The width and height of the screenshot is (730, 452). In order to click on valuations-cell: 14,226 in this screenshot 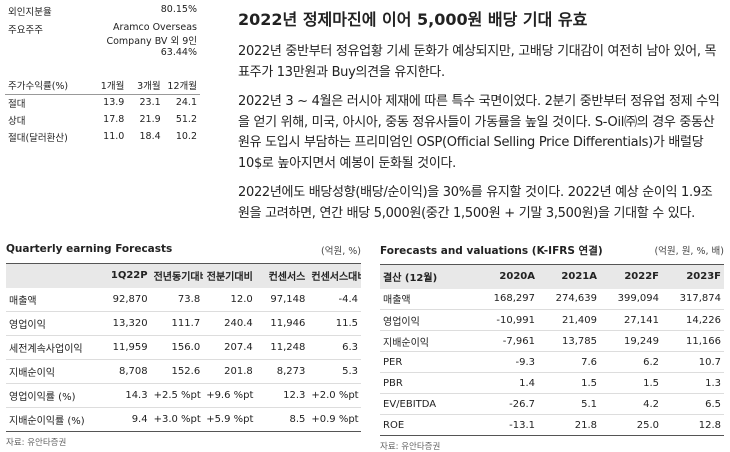, I will do `click(703, 320)`.